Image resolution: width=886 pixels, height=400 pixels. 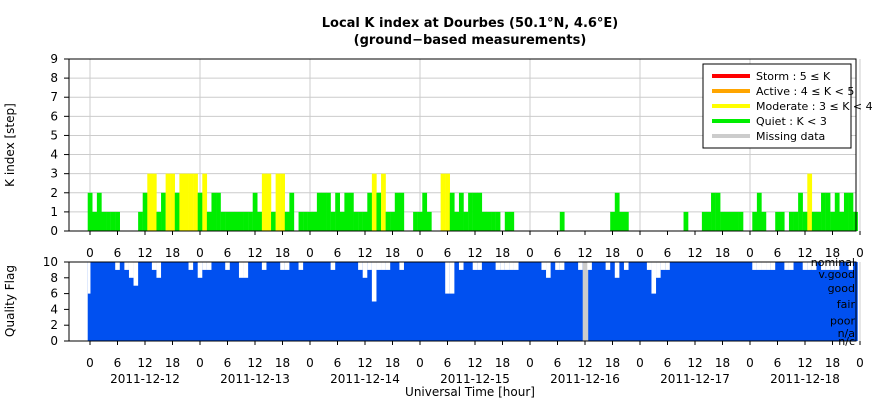 What do you see at coordinates (54, 341) in the screenshot?
I see `q-y-tick-label: 0` at bounding box center [54, 341].